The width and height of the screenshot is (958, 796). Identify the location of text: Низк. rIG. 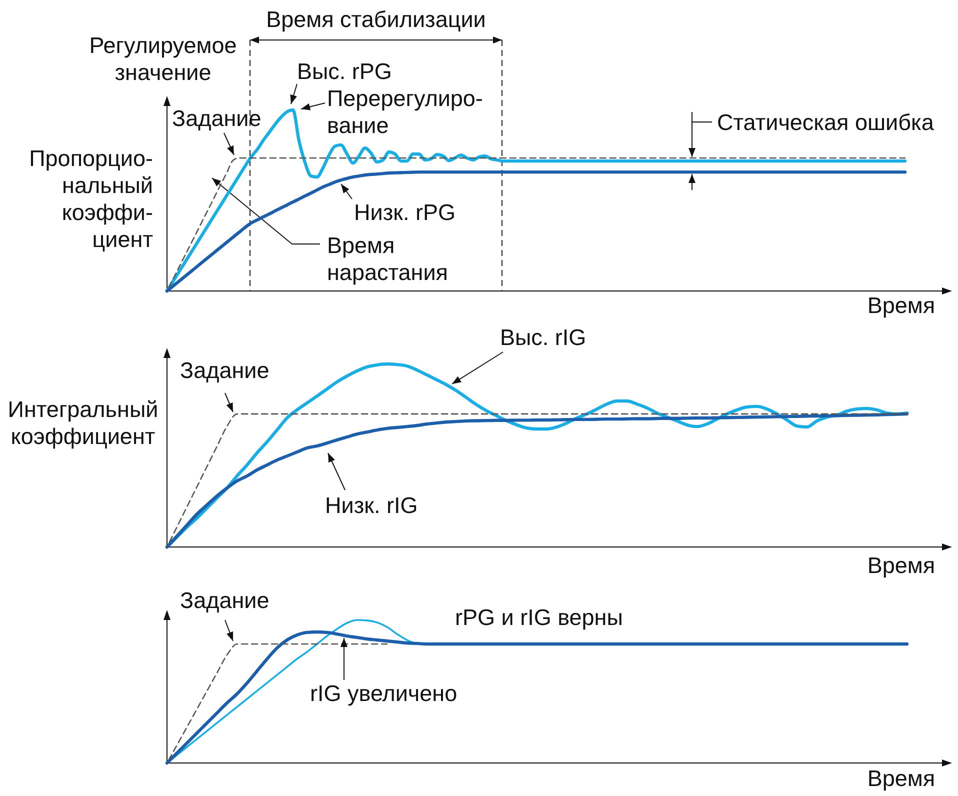
(371, 505).